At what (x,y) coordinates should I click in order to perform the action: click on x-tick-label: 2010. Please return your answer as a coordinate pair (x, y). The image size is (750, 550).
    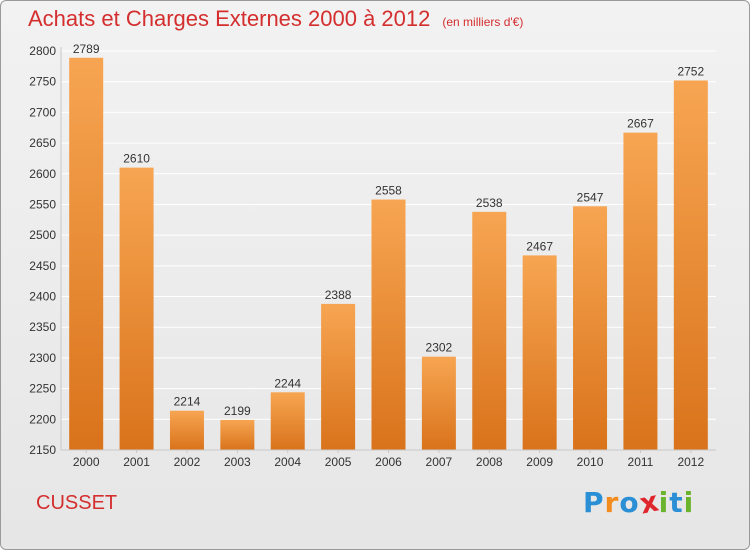
    Looking at the image, I should click on (590, 462).